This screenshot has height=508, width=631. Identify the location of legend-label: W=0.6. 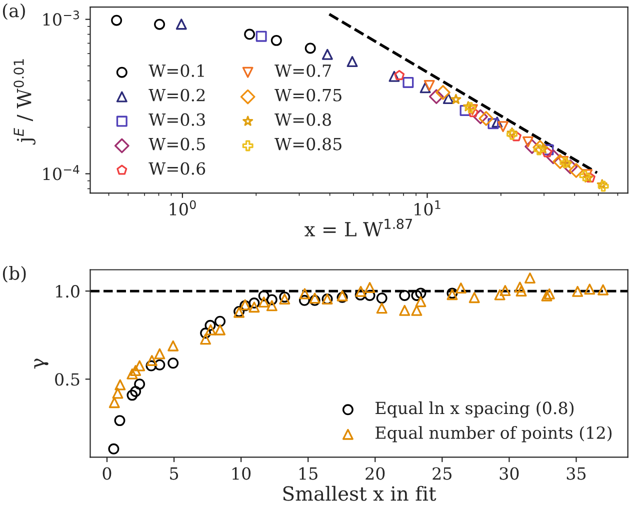
(177, 168).